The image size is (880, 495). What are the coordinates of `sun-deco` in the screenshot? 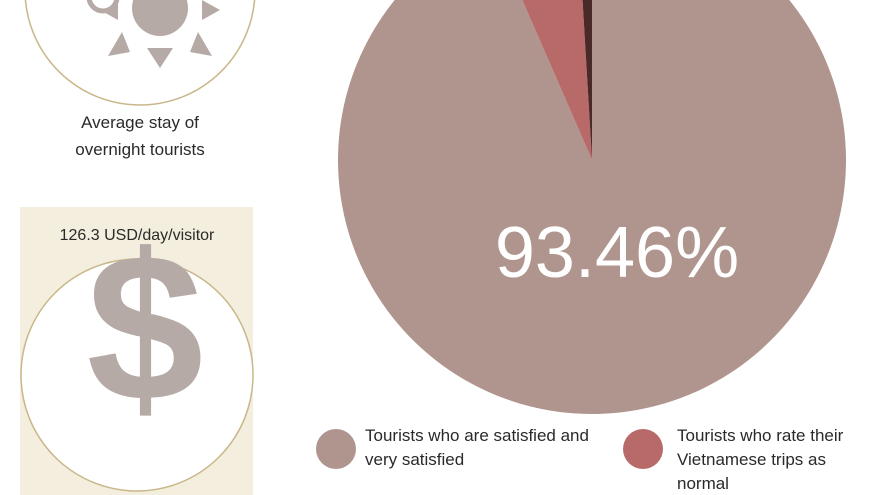 It's located at (103, 7).